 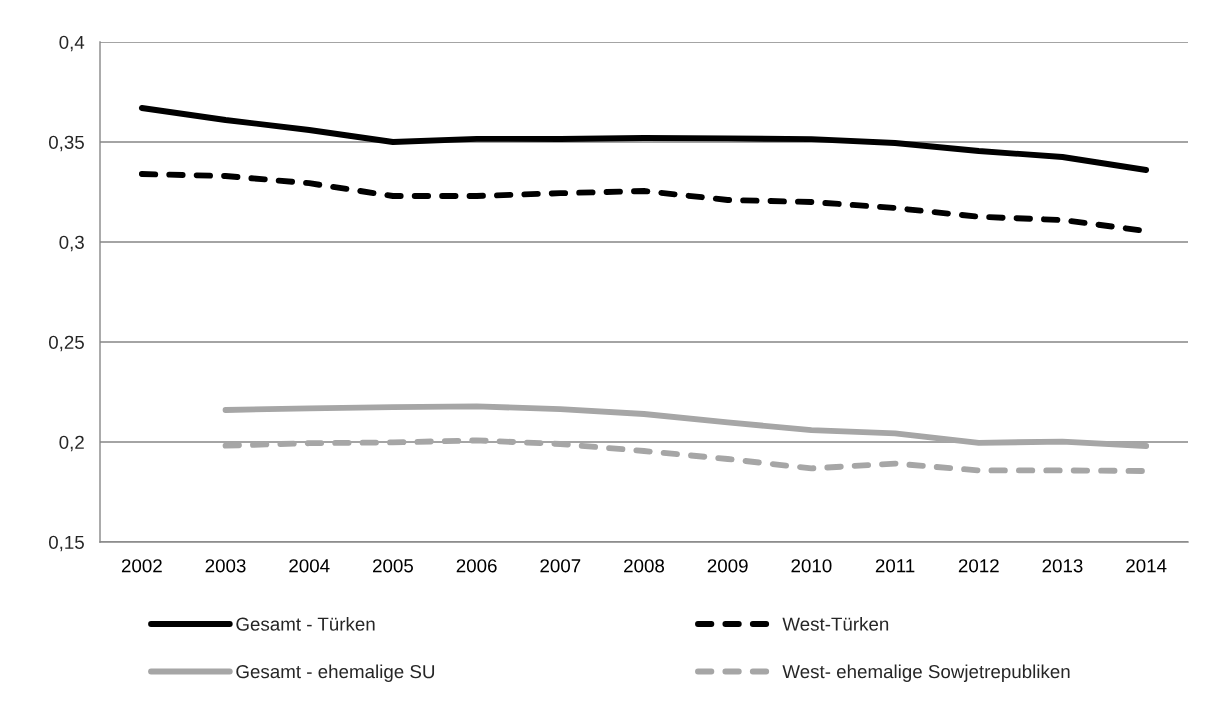 What do you see at coordinates (335, 673) in the screenshot?
I see `legend-label: Gesamt - ehemalige SU` at bounding box center [335, 673].